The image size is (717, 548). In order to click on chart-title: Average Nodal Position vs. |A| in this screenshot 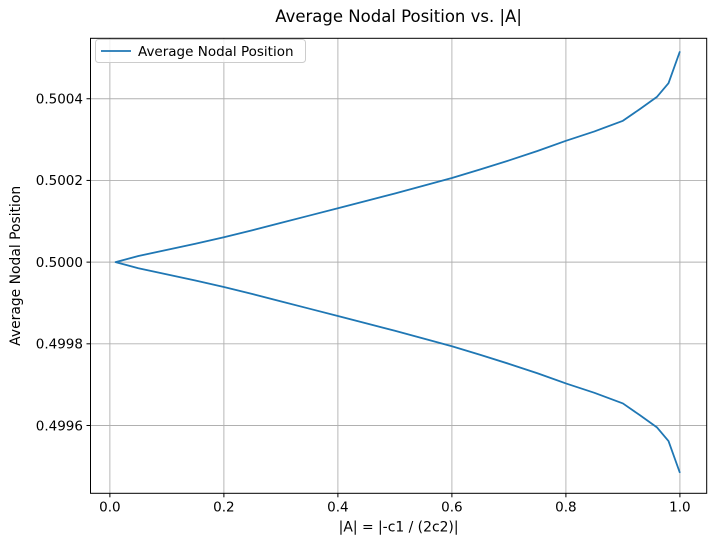, I will do `click(398, 16)`.